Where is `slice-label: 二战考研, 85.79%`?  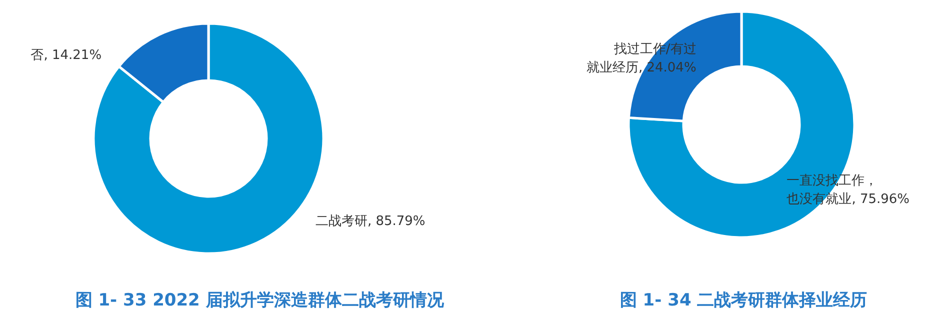 slice-label: 二战考研, 85.79% is located at coordinates (370, 221).